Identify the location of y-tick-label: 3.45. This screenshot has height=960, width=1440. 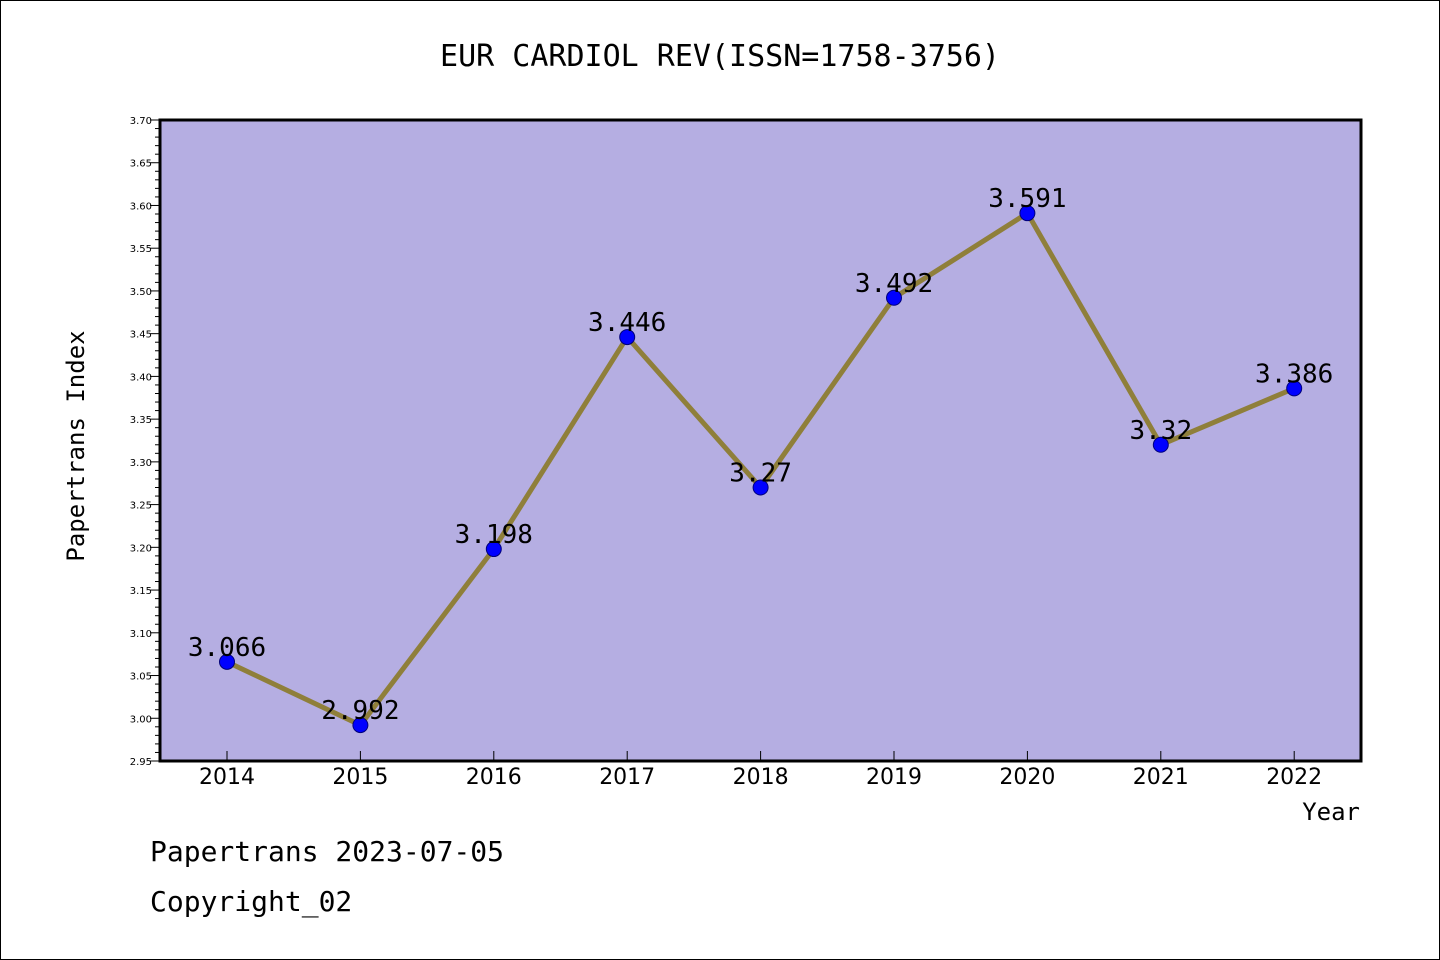
(141, 335).